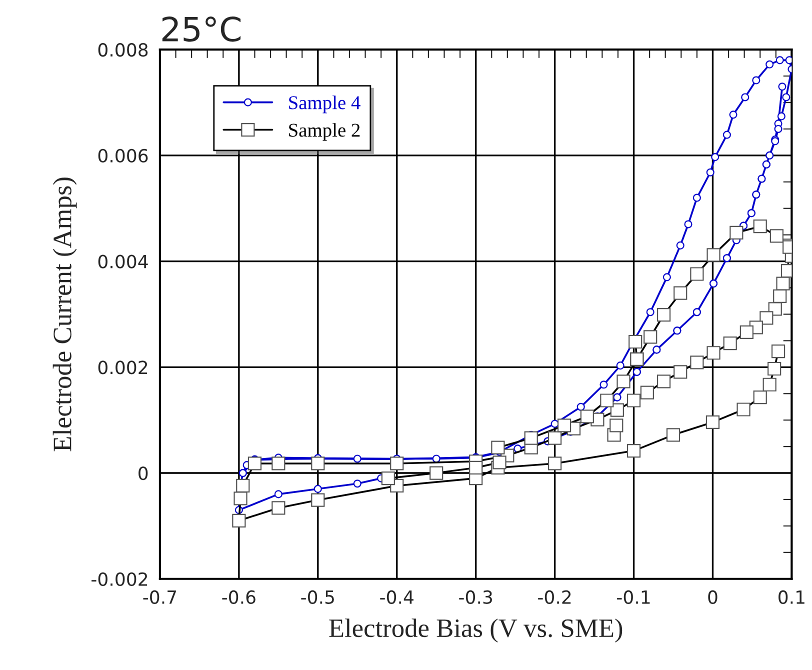 The width and height of the screenshot is (812, 670). Describe the element at coordinates (317, 597) in the screenshot. I see `x-tick-label: -0.5` at that location.